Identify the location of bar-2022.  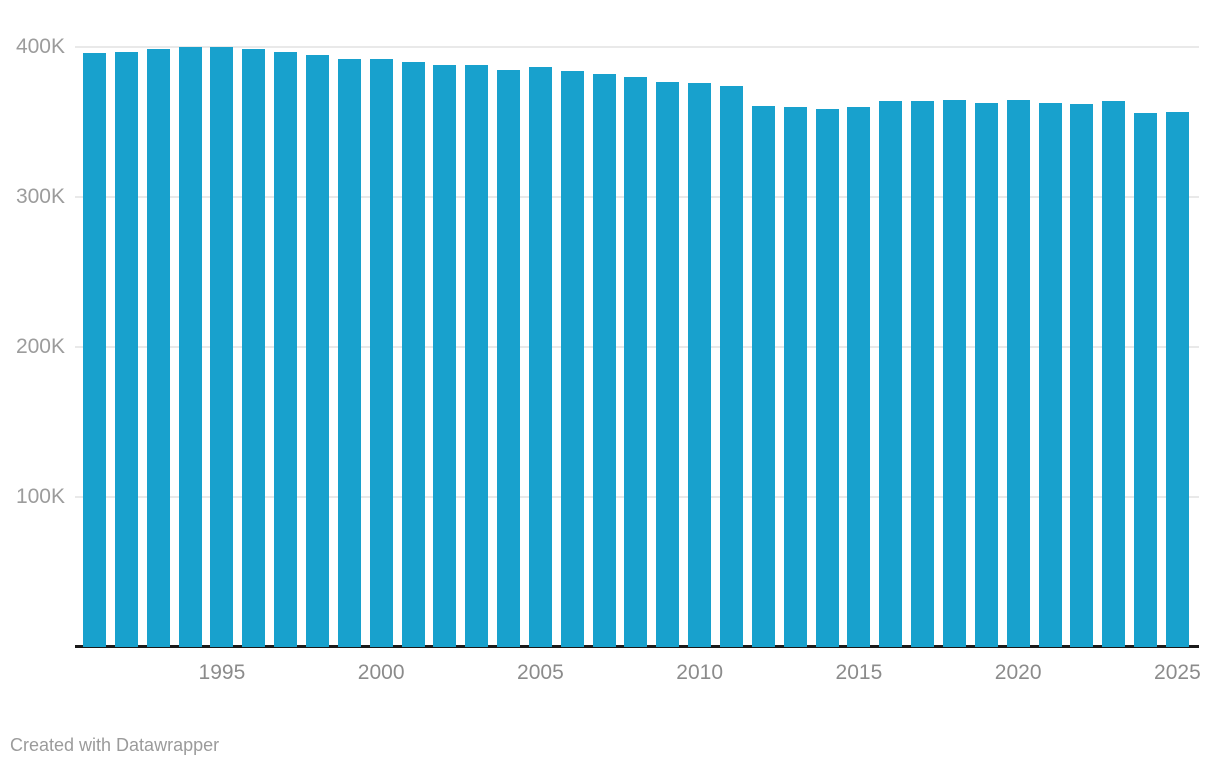
(1082, 375).